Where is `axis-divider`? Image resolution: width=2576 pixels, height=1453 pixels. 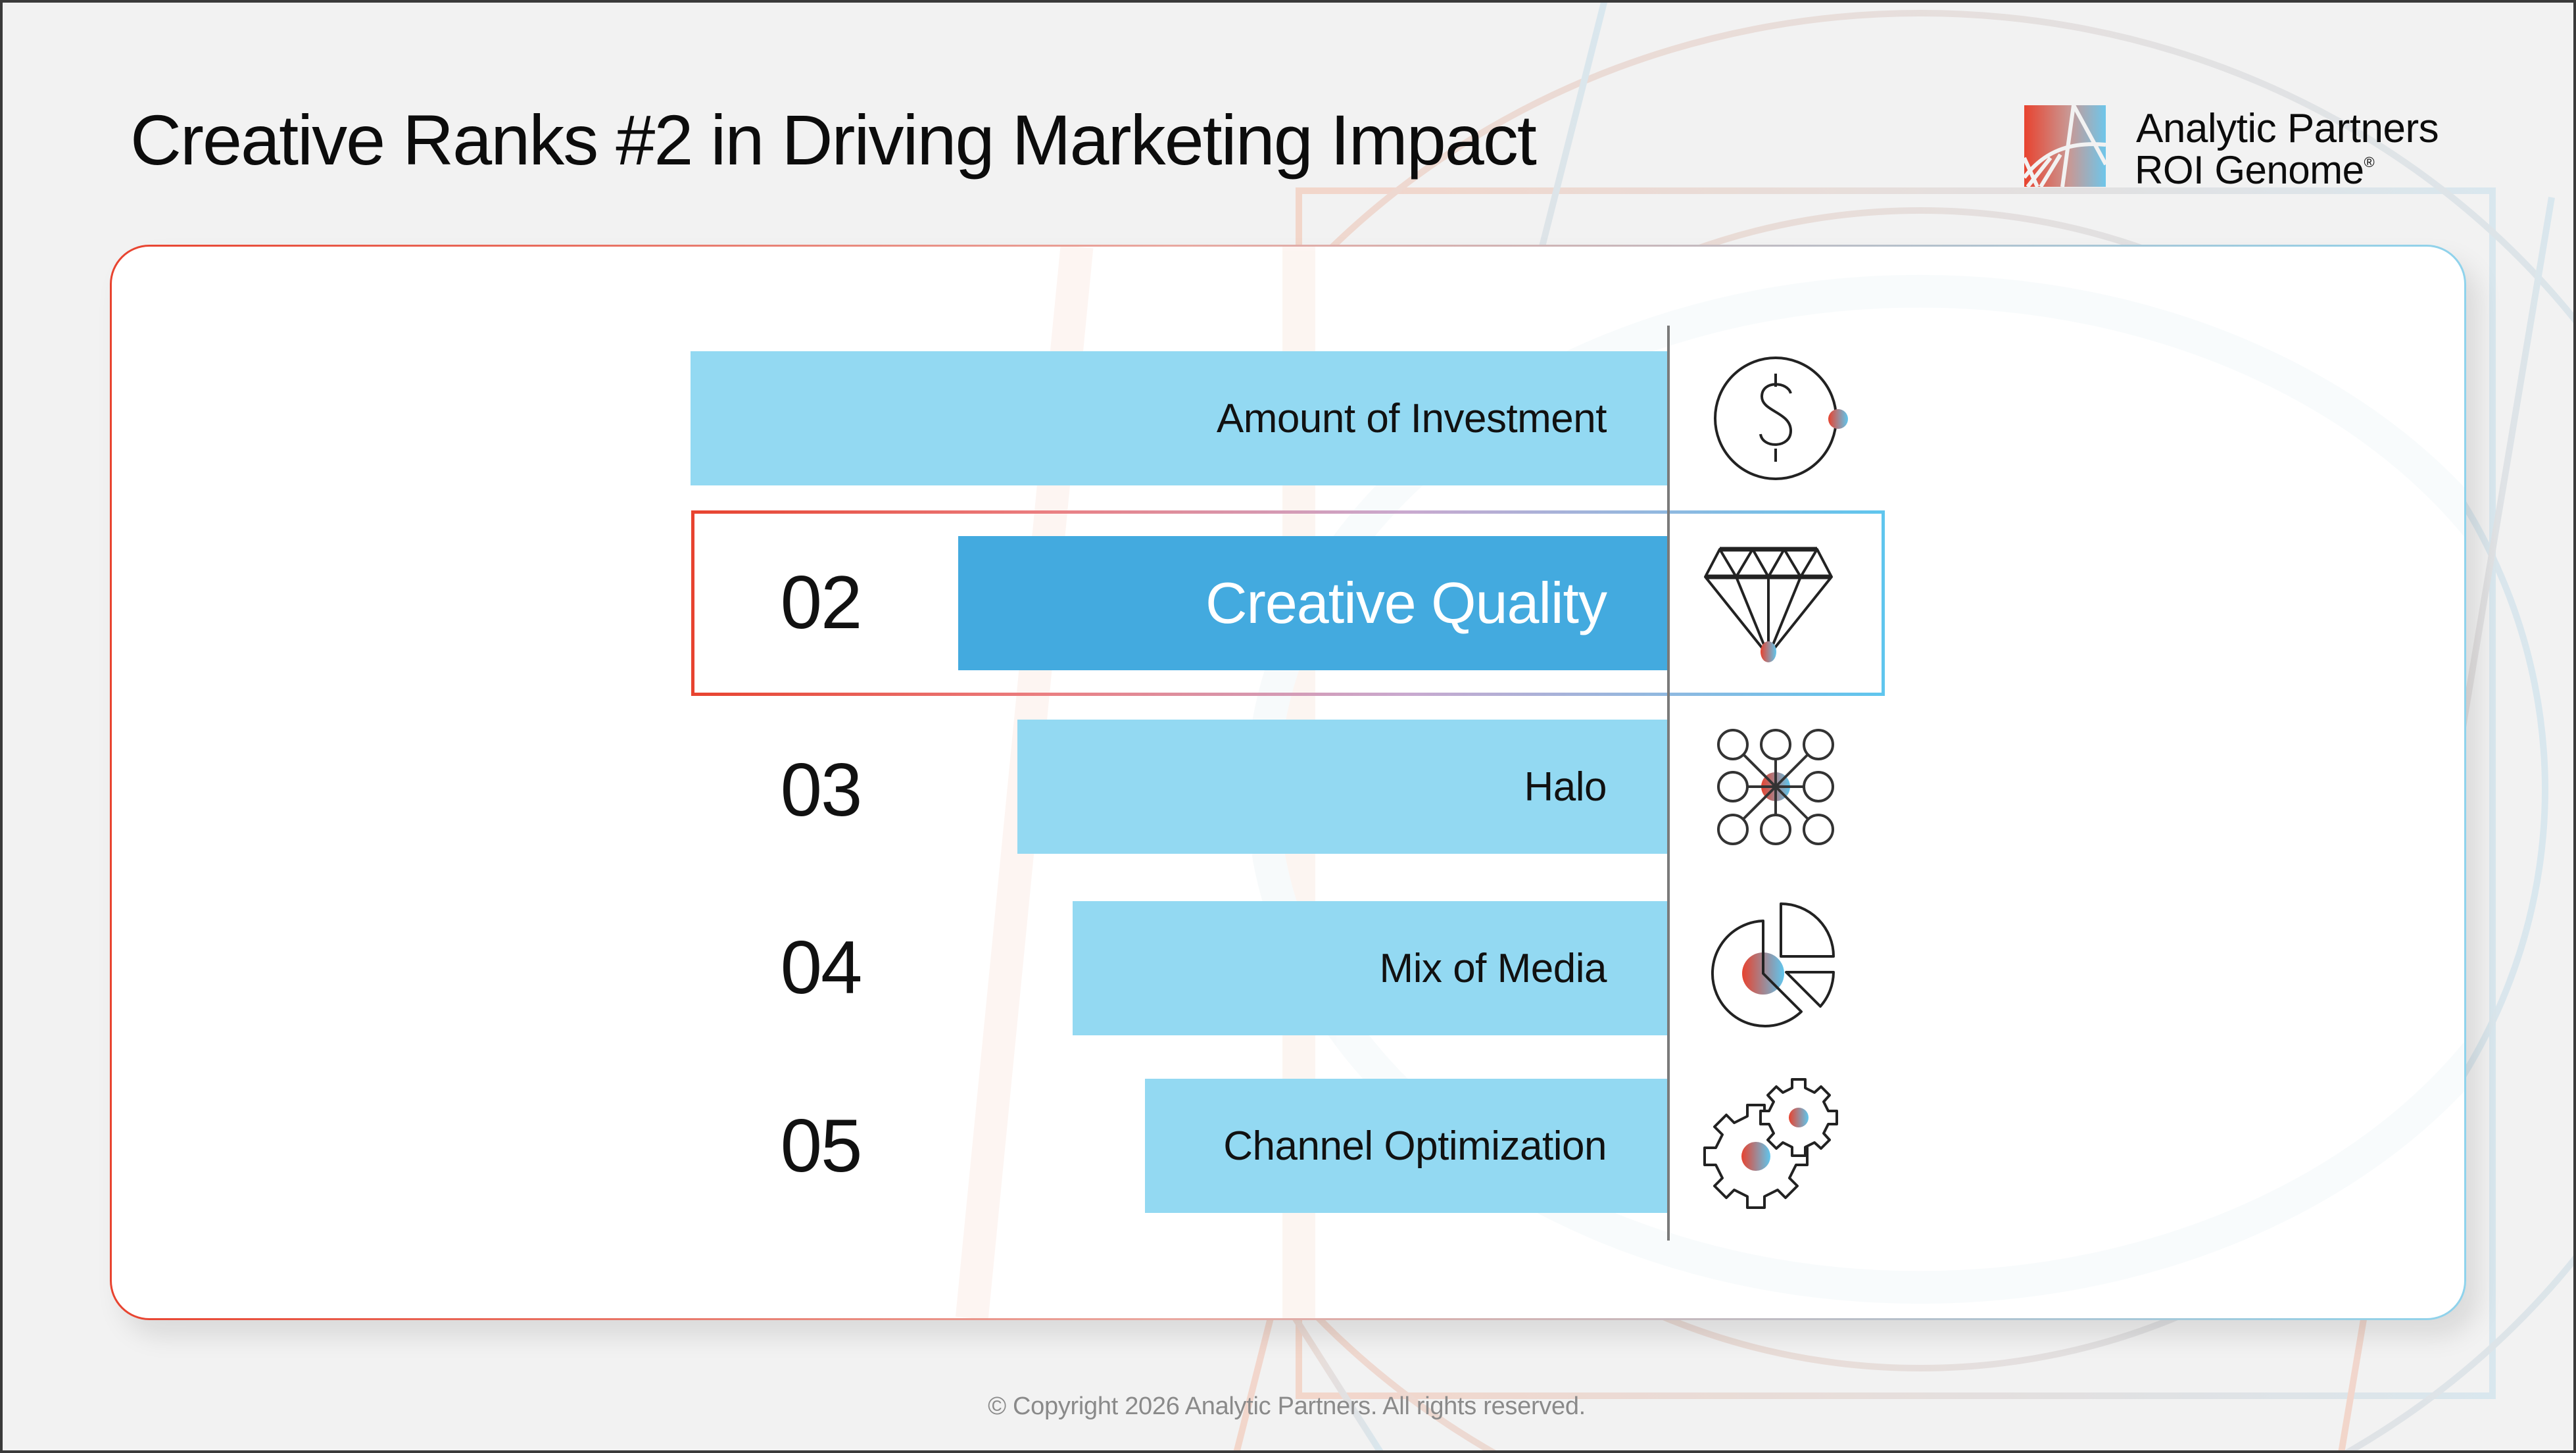
axis-divider is located at coordinates (1668, 783).